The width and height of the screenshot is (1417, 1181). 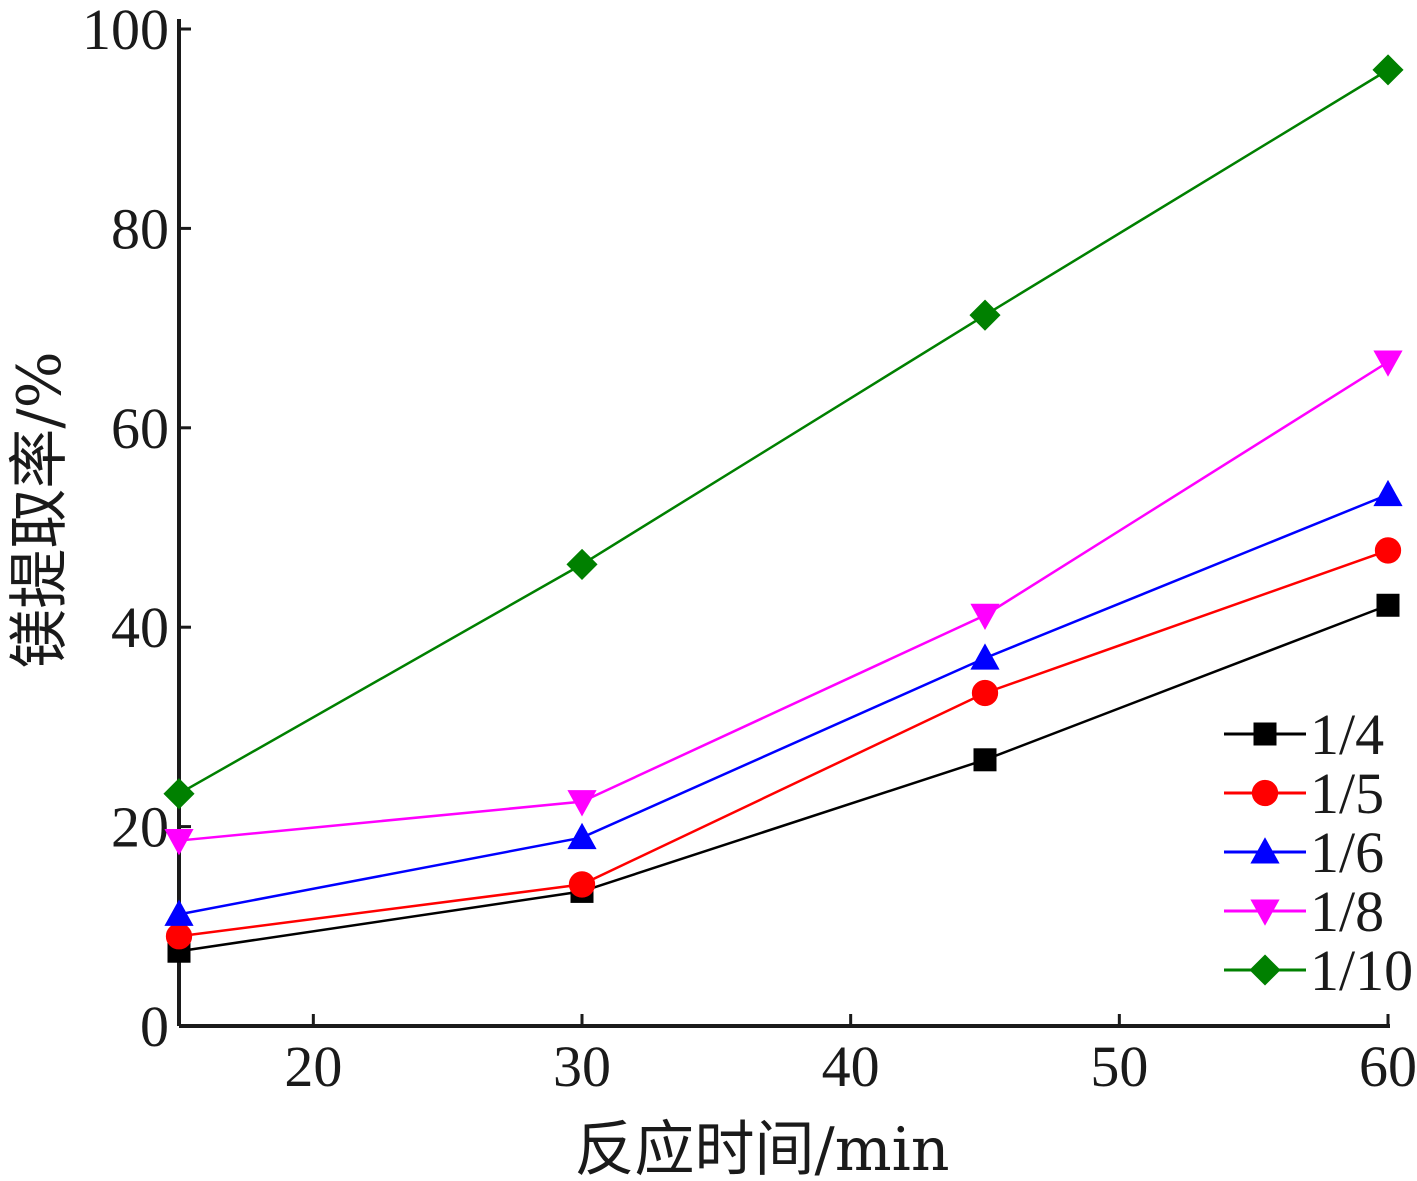 I want to click on y-axis-title: 镁提取率/%, so click(x=40, y=509).